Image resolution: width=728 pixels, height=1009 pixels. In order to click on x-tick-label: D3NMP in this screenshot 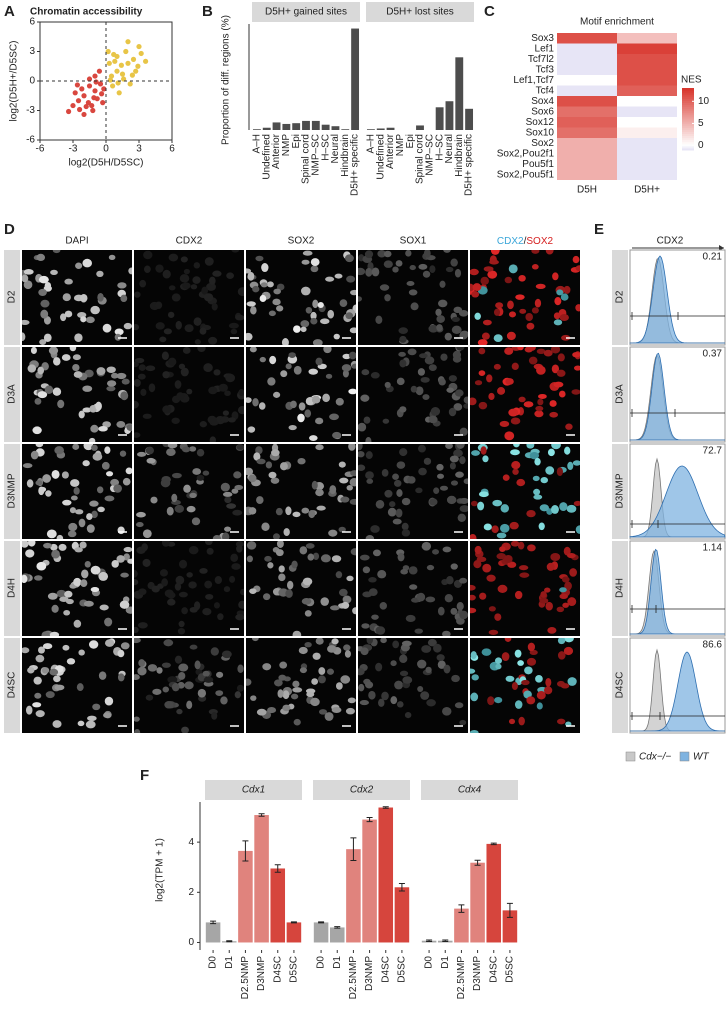, I will do `click(261, 973)`.